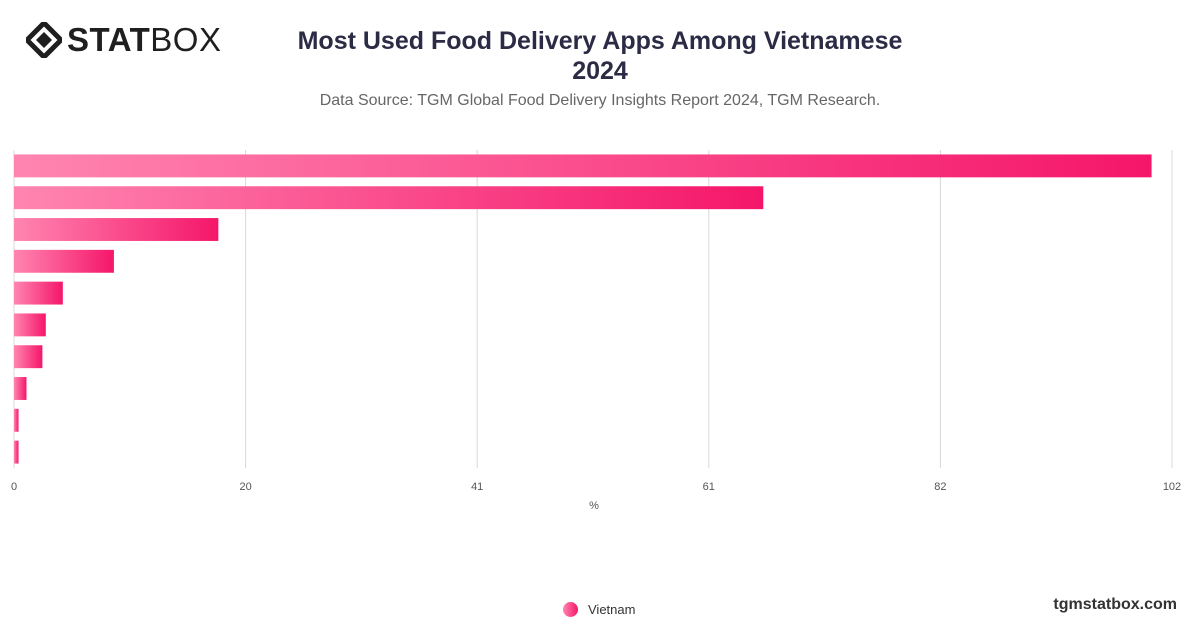  Describe the element at coordinates (477, 487) in the screenshot. I see `x-tick-label: 41` at that location.